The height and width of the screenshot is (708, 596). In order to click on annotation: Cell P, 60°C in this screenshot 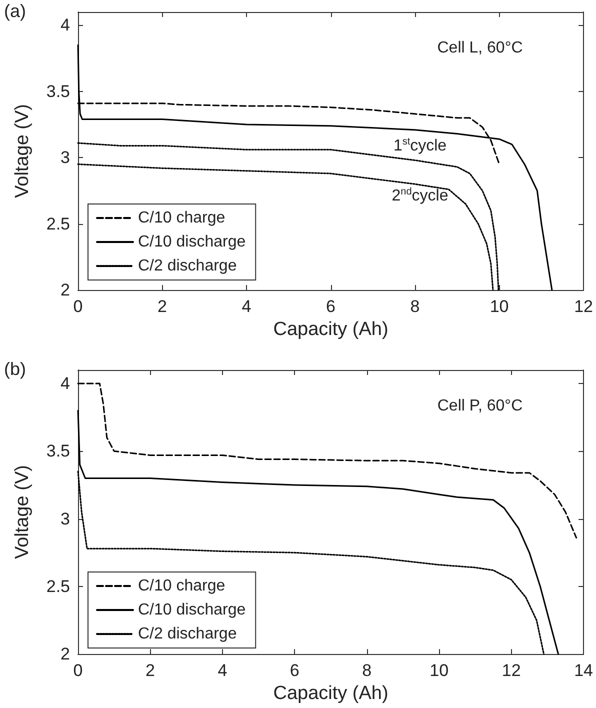, I will do `click(480, 406)`.